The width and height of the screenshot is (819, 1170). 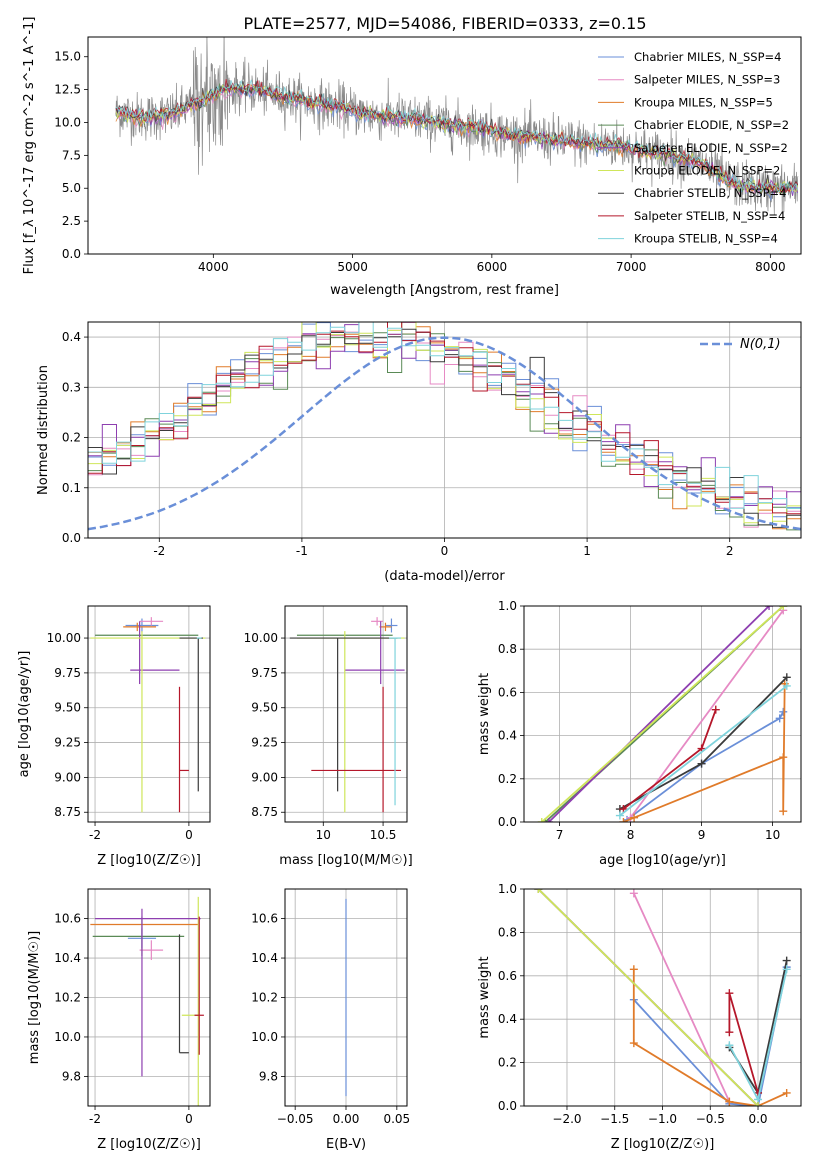 What do you see at coordinates (710, 1119) in the screenshot?
I see `x-tick-label: −0.5` at bounding box center [710, 1119].